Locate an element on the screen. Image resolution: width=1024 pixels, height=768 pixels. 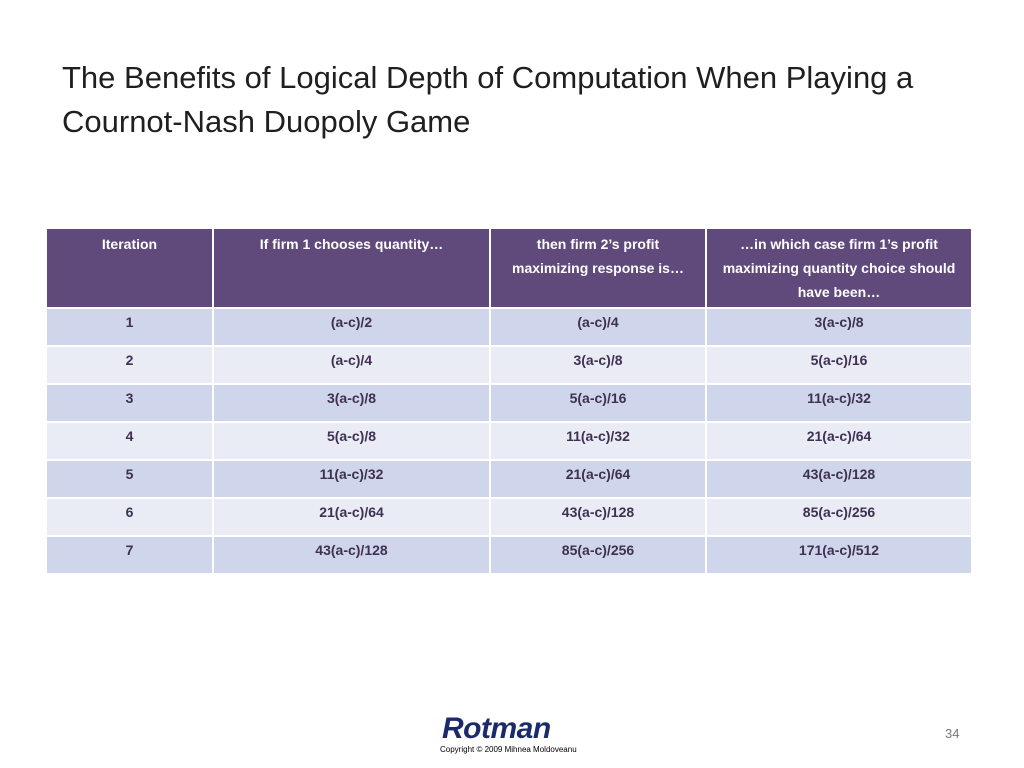
table-cell: 1 is located at coordinates (129, 327).